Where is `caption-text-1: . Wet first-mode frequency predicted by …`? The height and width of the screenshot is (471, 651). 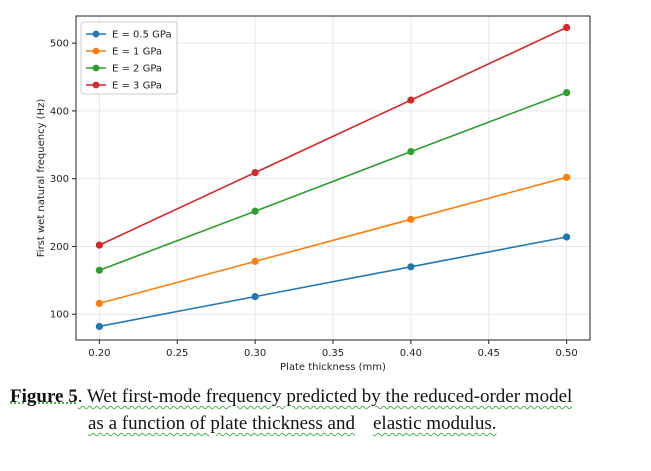 caption-text-1: . Wet first-mode frequency predicted by … is located at coordinates (325, 396).